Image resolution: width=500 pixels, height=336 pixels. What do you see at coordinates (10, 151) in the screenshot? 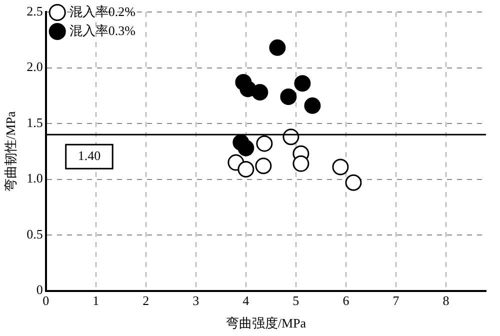
I see `y-axis-title: 弯曲韧性/MPa` at bounding box center [10, 151].